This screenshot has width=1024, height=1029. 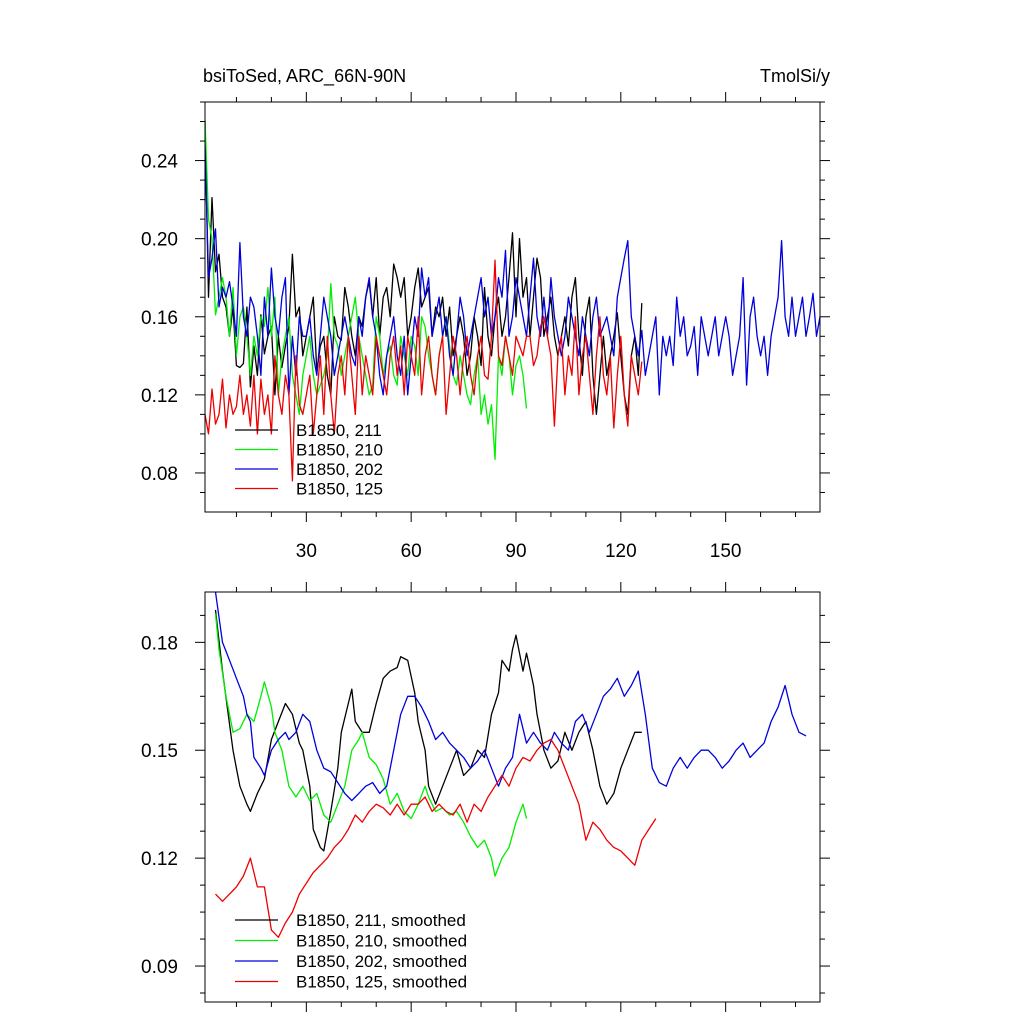 I want to click on x-tick-label: 90, so click(x=515, y=551).